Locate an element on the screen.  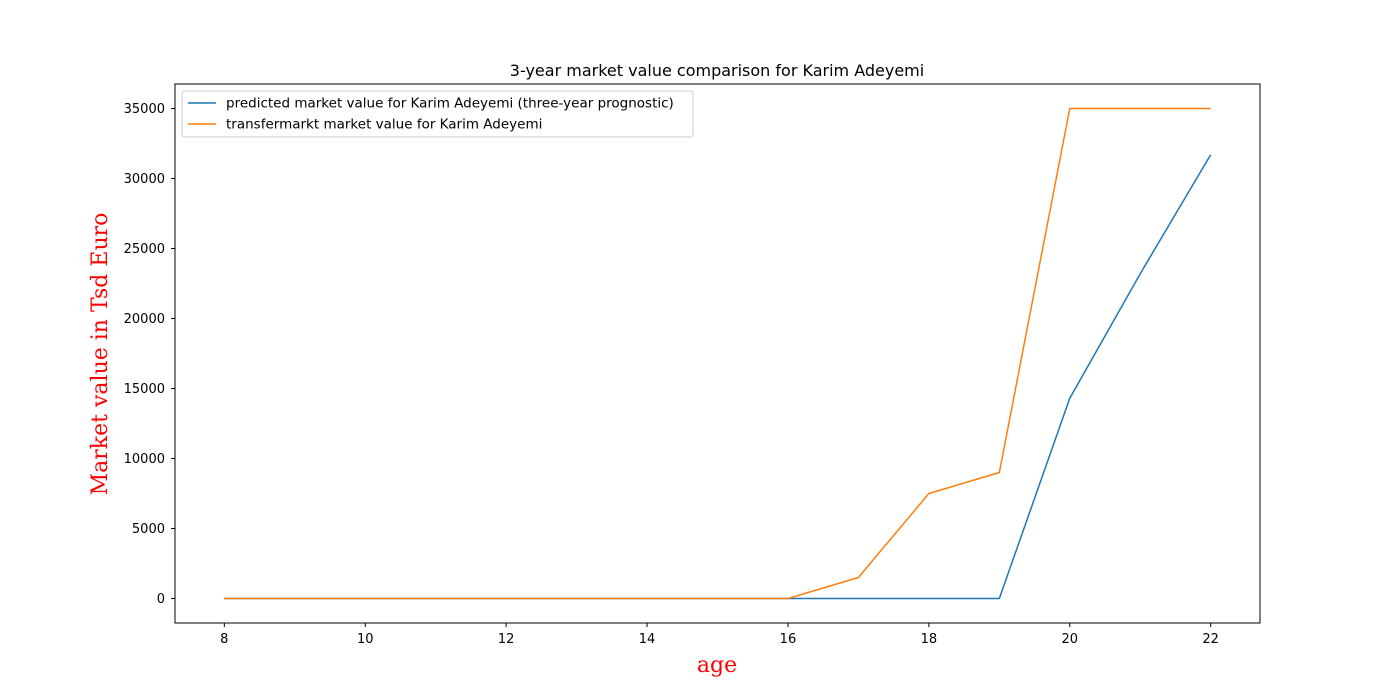
y-tick-label: 20000 is located at coordinates (144, 319).